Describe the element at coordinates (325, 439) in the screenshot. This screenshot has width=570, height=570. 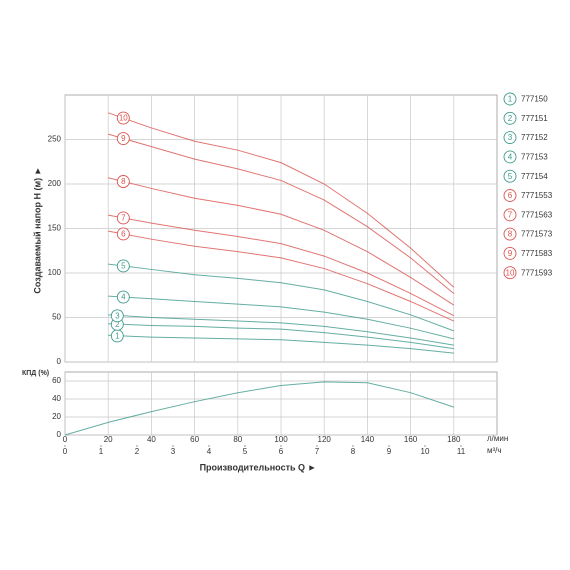
I see `x-tick-label: 120` at that location.